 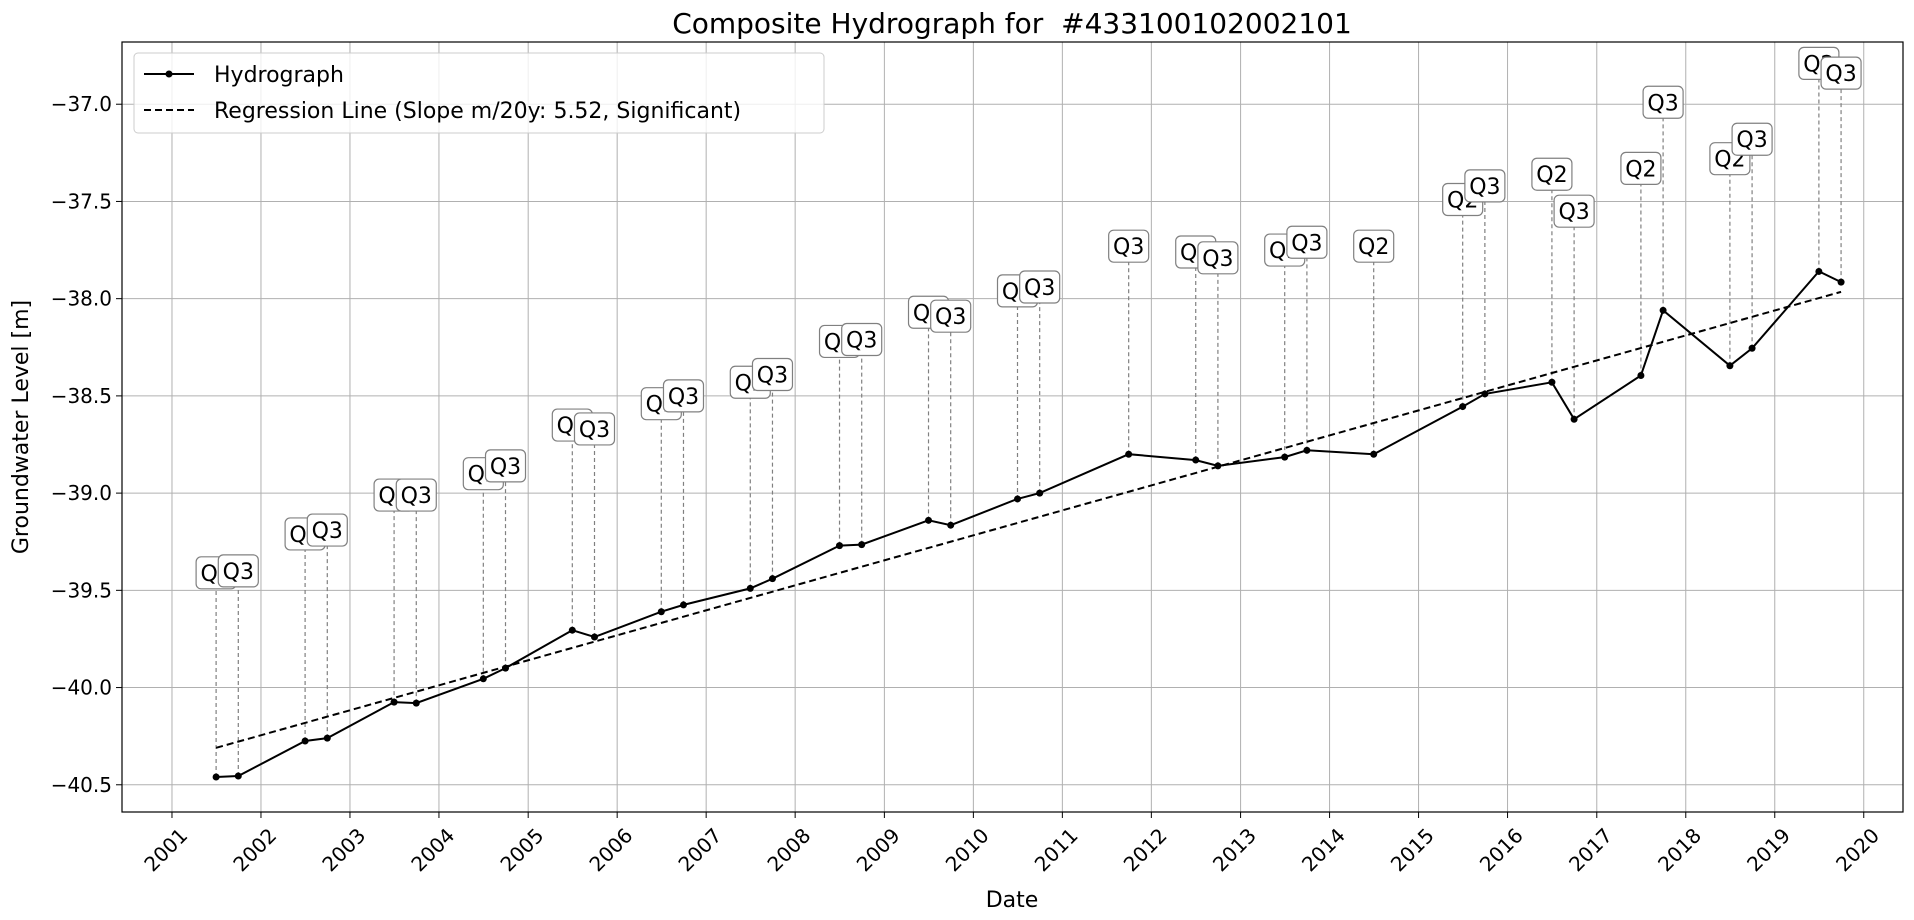 What do you see at coordinates (169, 74) in the screenshot?
I see `legend-hydrograph-marker` at bounding box center [169, 74].